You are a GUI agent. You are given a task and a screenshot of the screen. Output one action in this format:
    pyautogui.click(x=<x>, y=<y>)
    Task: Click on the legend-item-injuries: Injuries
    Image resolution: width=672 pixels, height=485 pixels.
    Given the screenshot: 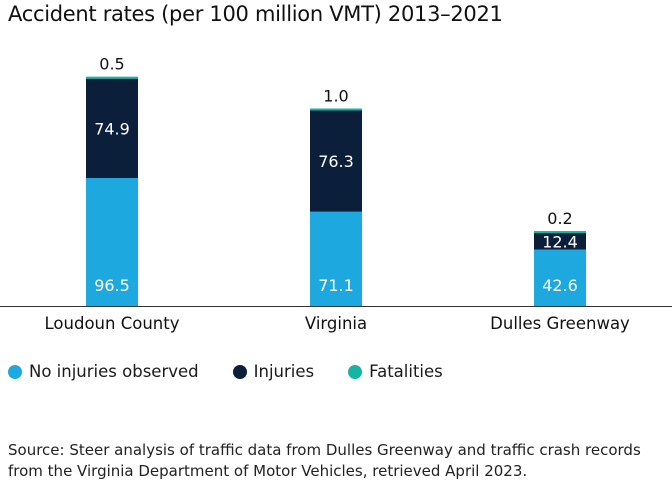 What is the action you would take?
    pyautogui.click(x=273, y=371)
    